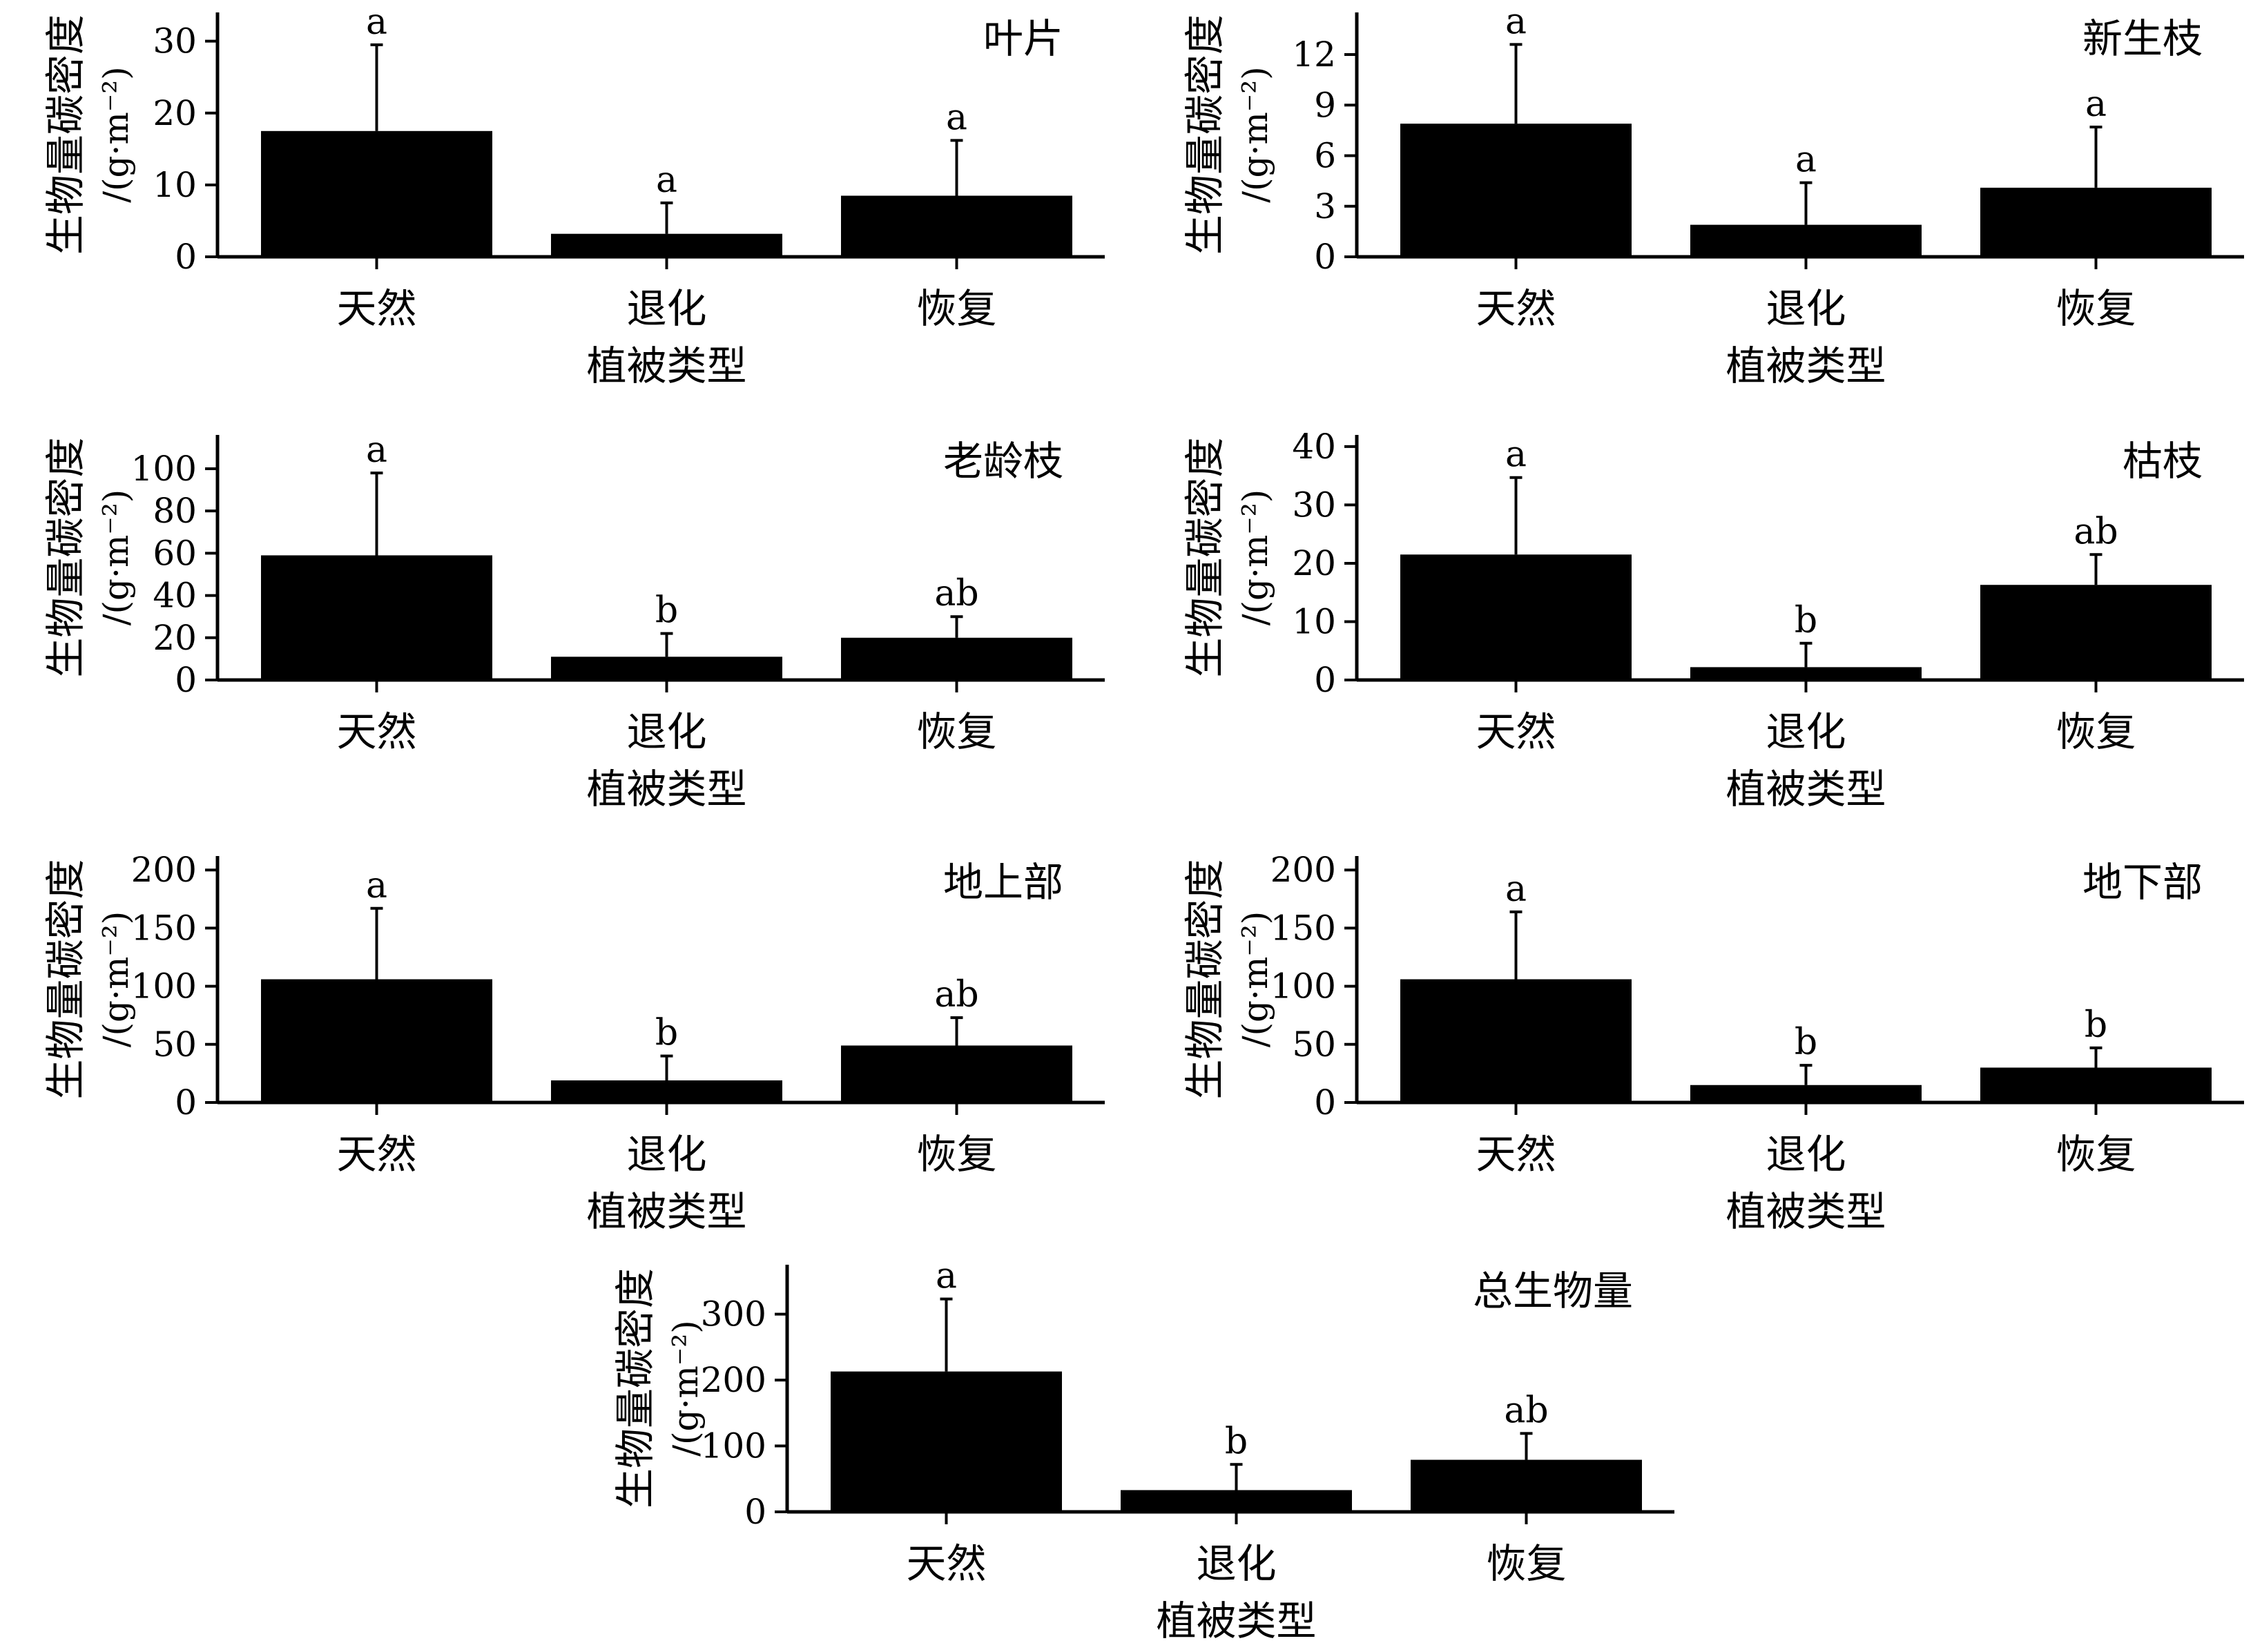 This screenshot has height=1652, width=2262. I want to click on panel-title: 叶片, so click(1023, 38).